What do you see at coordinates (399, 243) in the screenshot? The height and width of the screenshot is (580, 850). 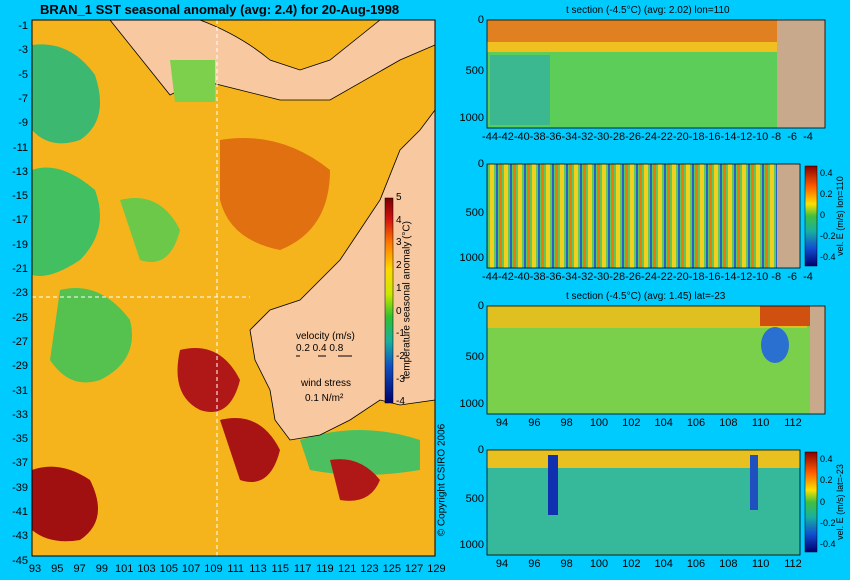 I see `colorbar-tick-label: 3` at bounding box center [399, 243].